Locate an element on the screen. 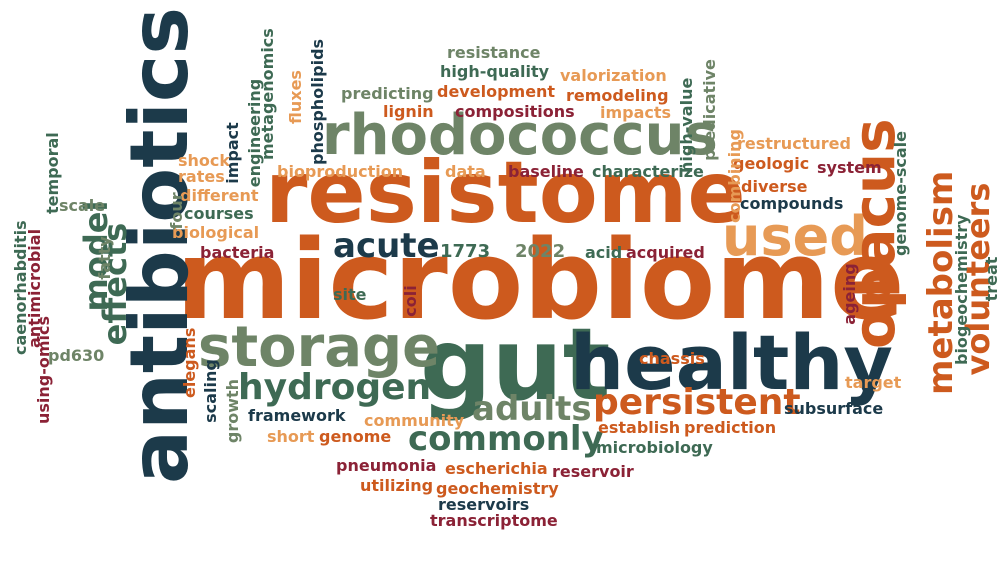 This screenshot has width=1000, height=573. word-remodeling: remodeling is located at coordinates (617, 95).